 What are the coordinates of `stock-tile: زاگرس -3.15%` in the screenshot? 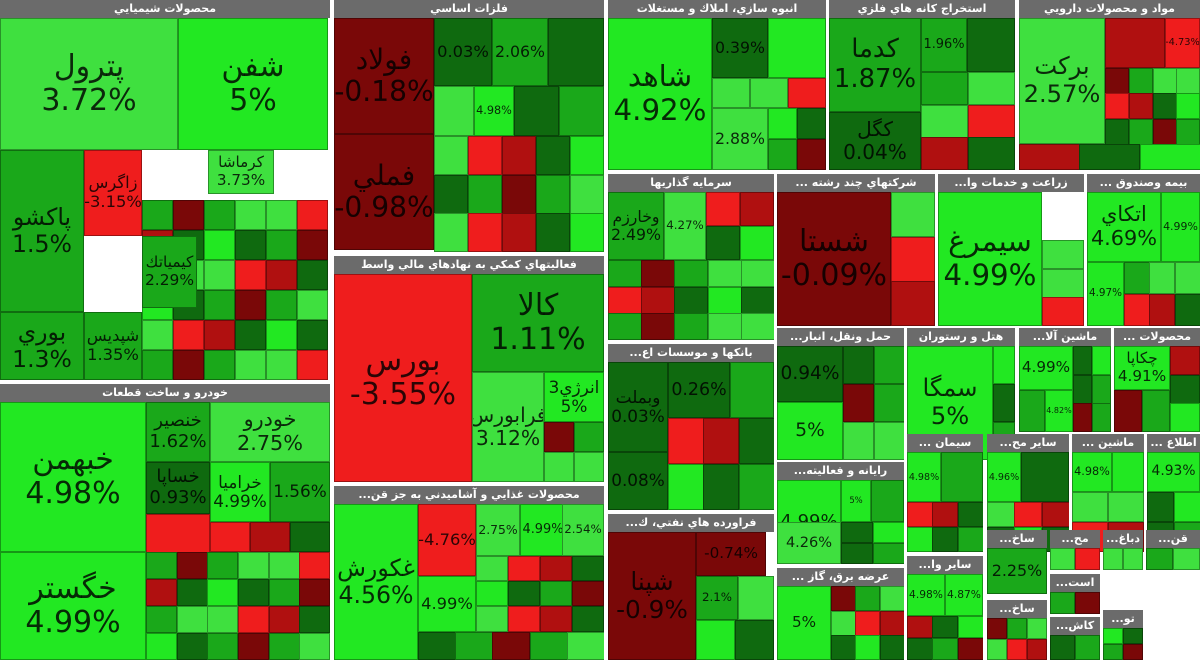 It's located at (113, 193).